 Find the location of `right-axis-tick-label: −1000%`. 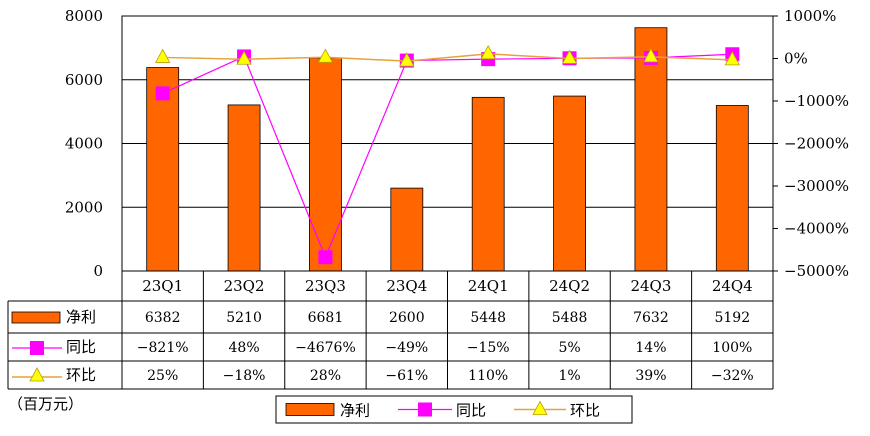

right-axis-tick-label: −1000% is located at coordinates (816, 101).